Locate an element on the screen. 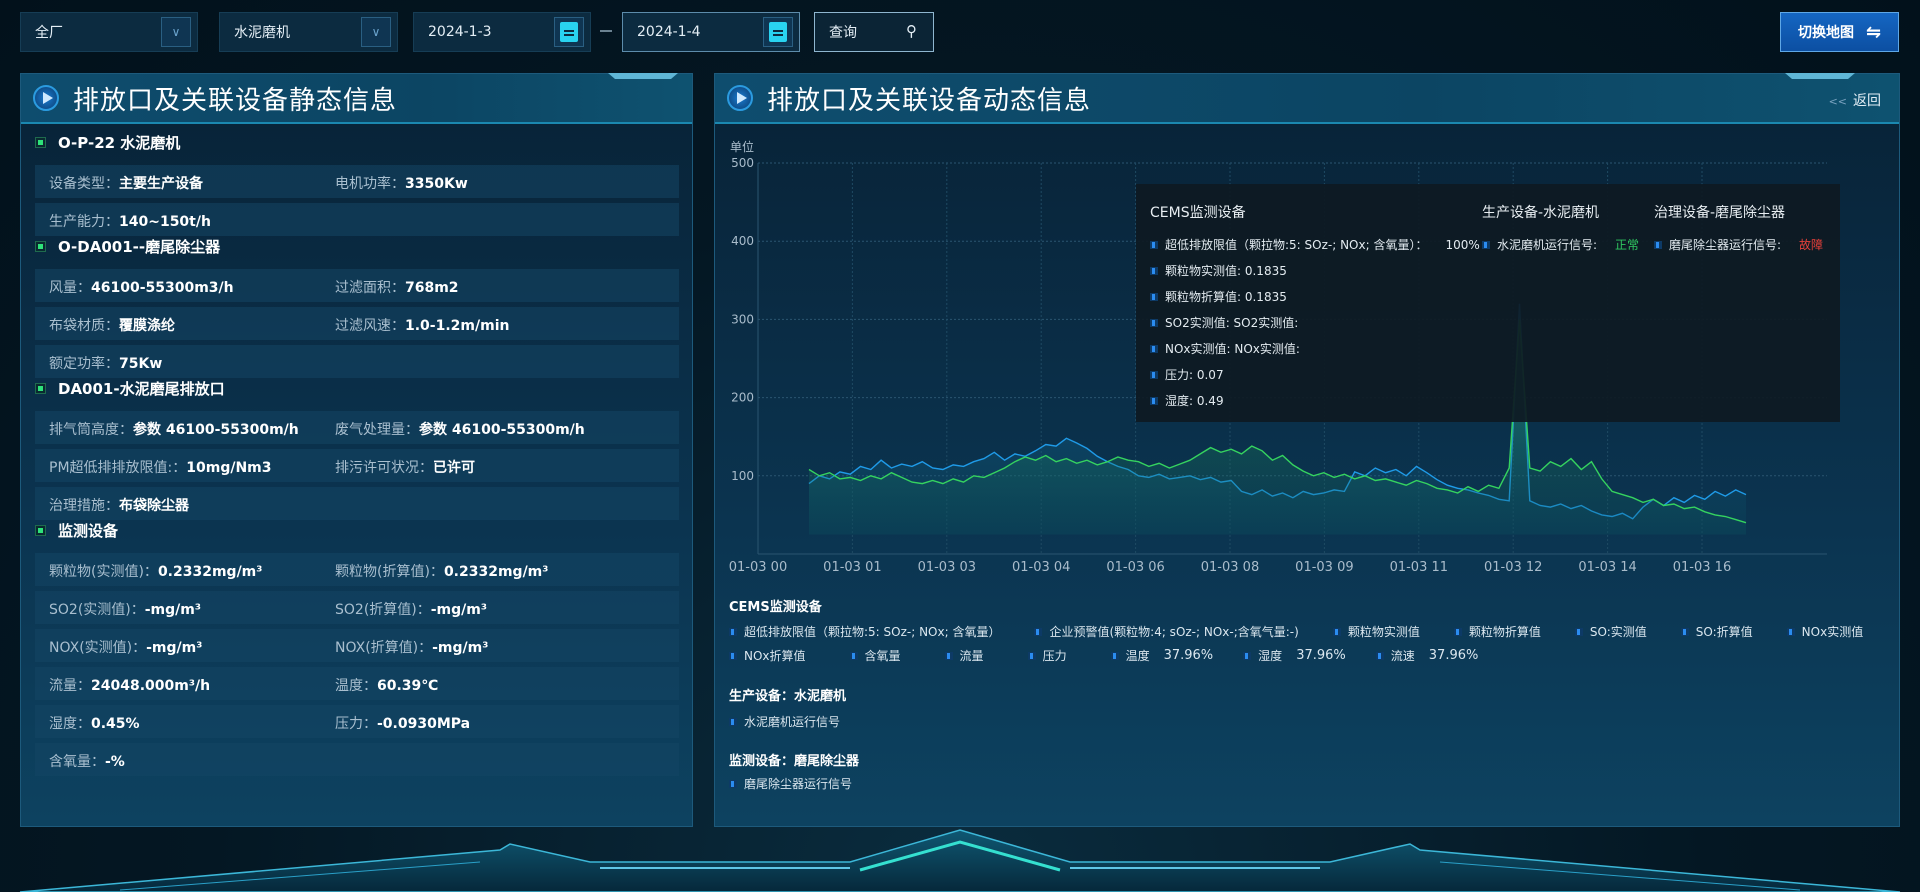  panel-header: 排放口及关联设备静态信息 is located at coordinates (356, 98).